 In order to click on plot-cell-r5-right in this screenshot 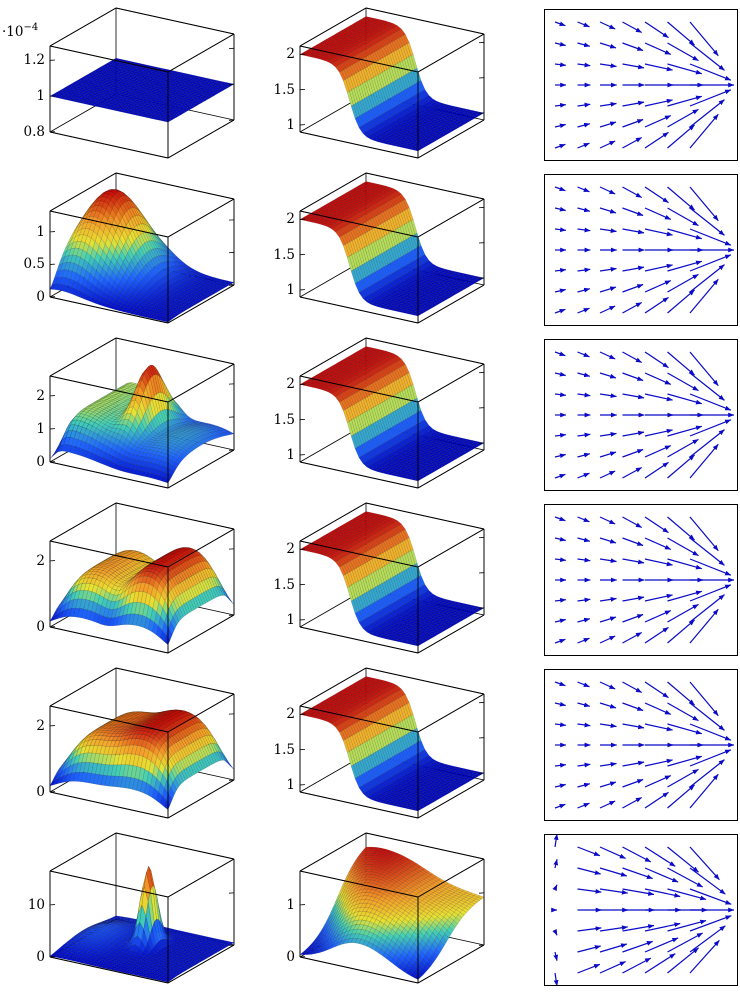, I will do `click(620, 744)`.